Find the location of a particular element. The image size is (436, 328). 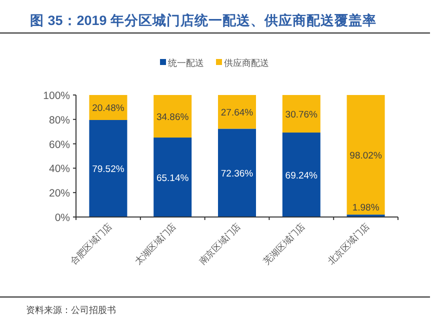

data-label: 72.36% is located at coordinates (237, 174).